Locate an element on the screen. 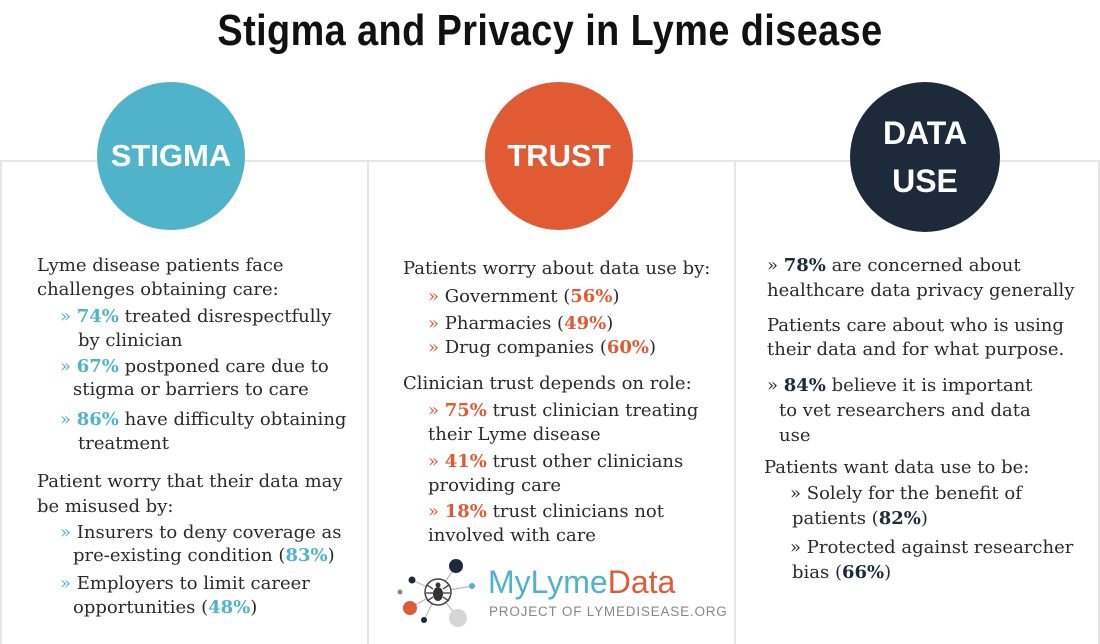 The height and width of the screenshot is (644, 1100). data-use-stat-1: » 78% are concerned about is located at coordinates (894, 266).